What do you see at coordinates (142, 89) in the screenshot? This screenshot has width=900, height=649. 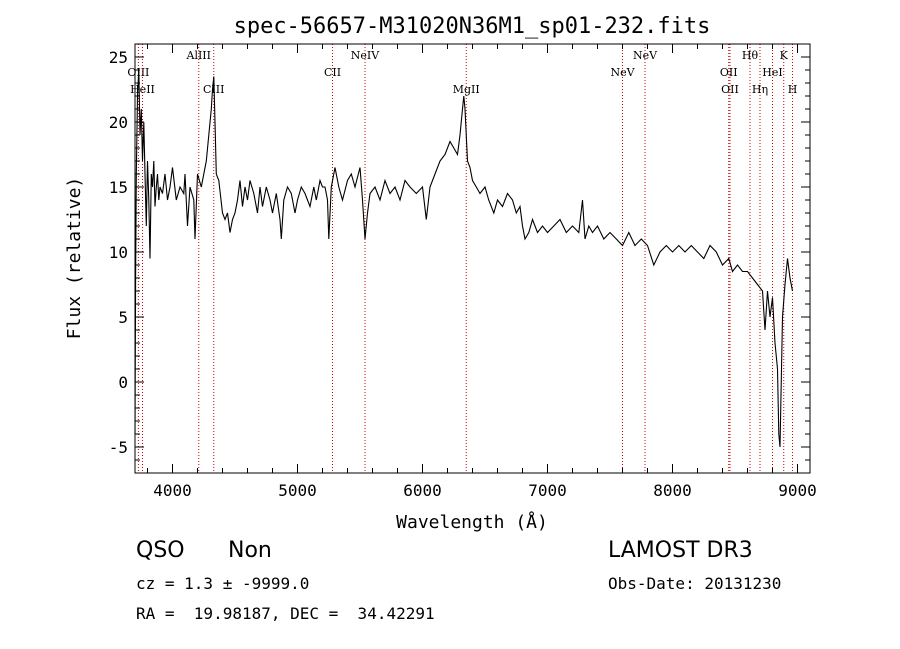 I see `spectral-line-label: HeII` at bounding box center [142, 89].